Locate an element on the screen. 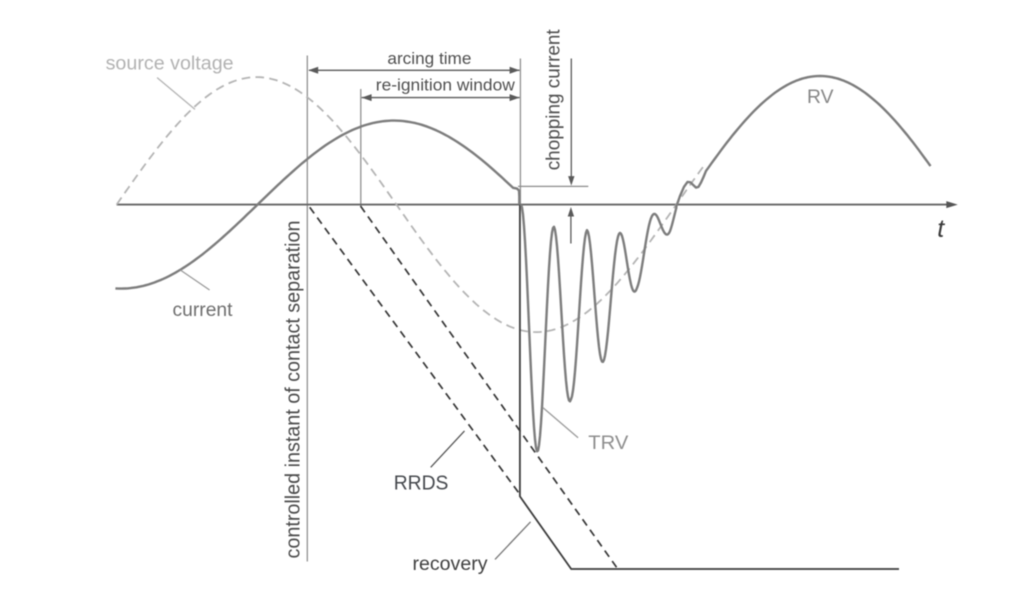  svg-text: t is located at coordinates (941, 229).